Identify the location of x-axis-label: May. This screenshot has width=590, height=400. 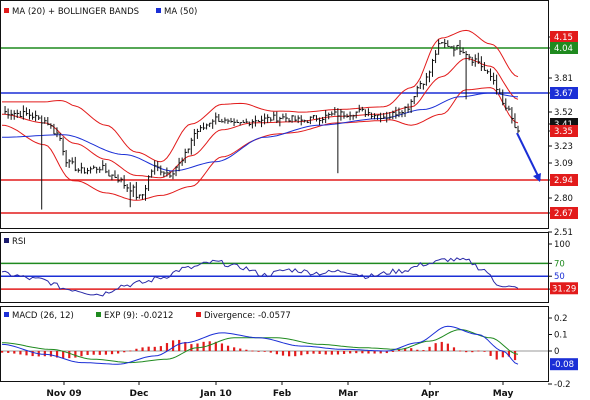
(503, 394).